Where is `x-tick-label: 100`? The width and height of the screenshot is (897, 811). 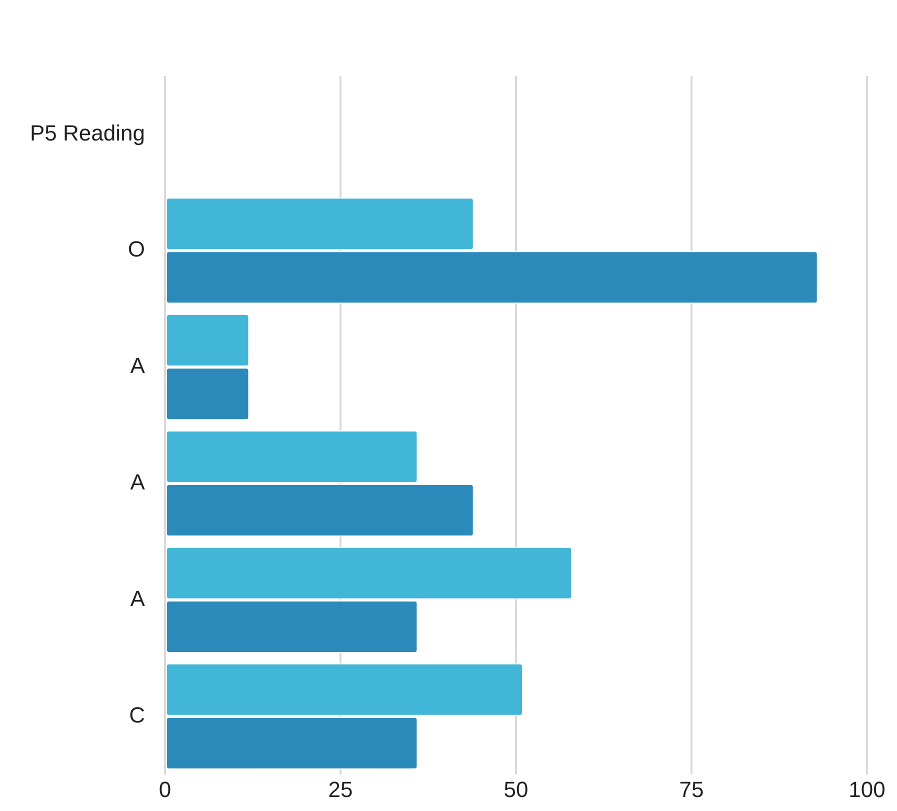
x-tick-label: 100 is located at coordinates (867, 789).